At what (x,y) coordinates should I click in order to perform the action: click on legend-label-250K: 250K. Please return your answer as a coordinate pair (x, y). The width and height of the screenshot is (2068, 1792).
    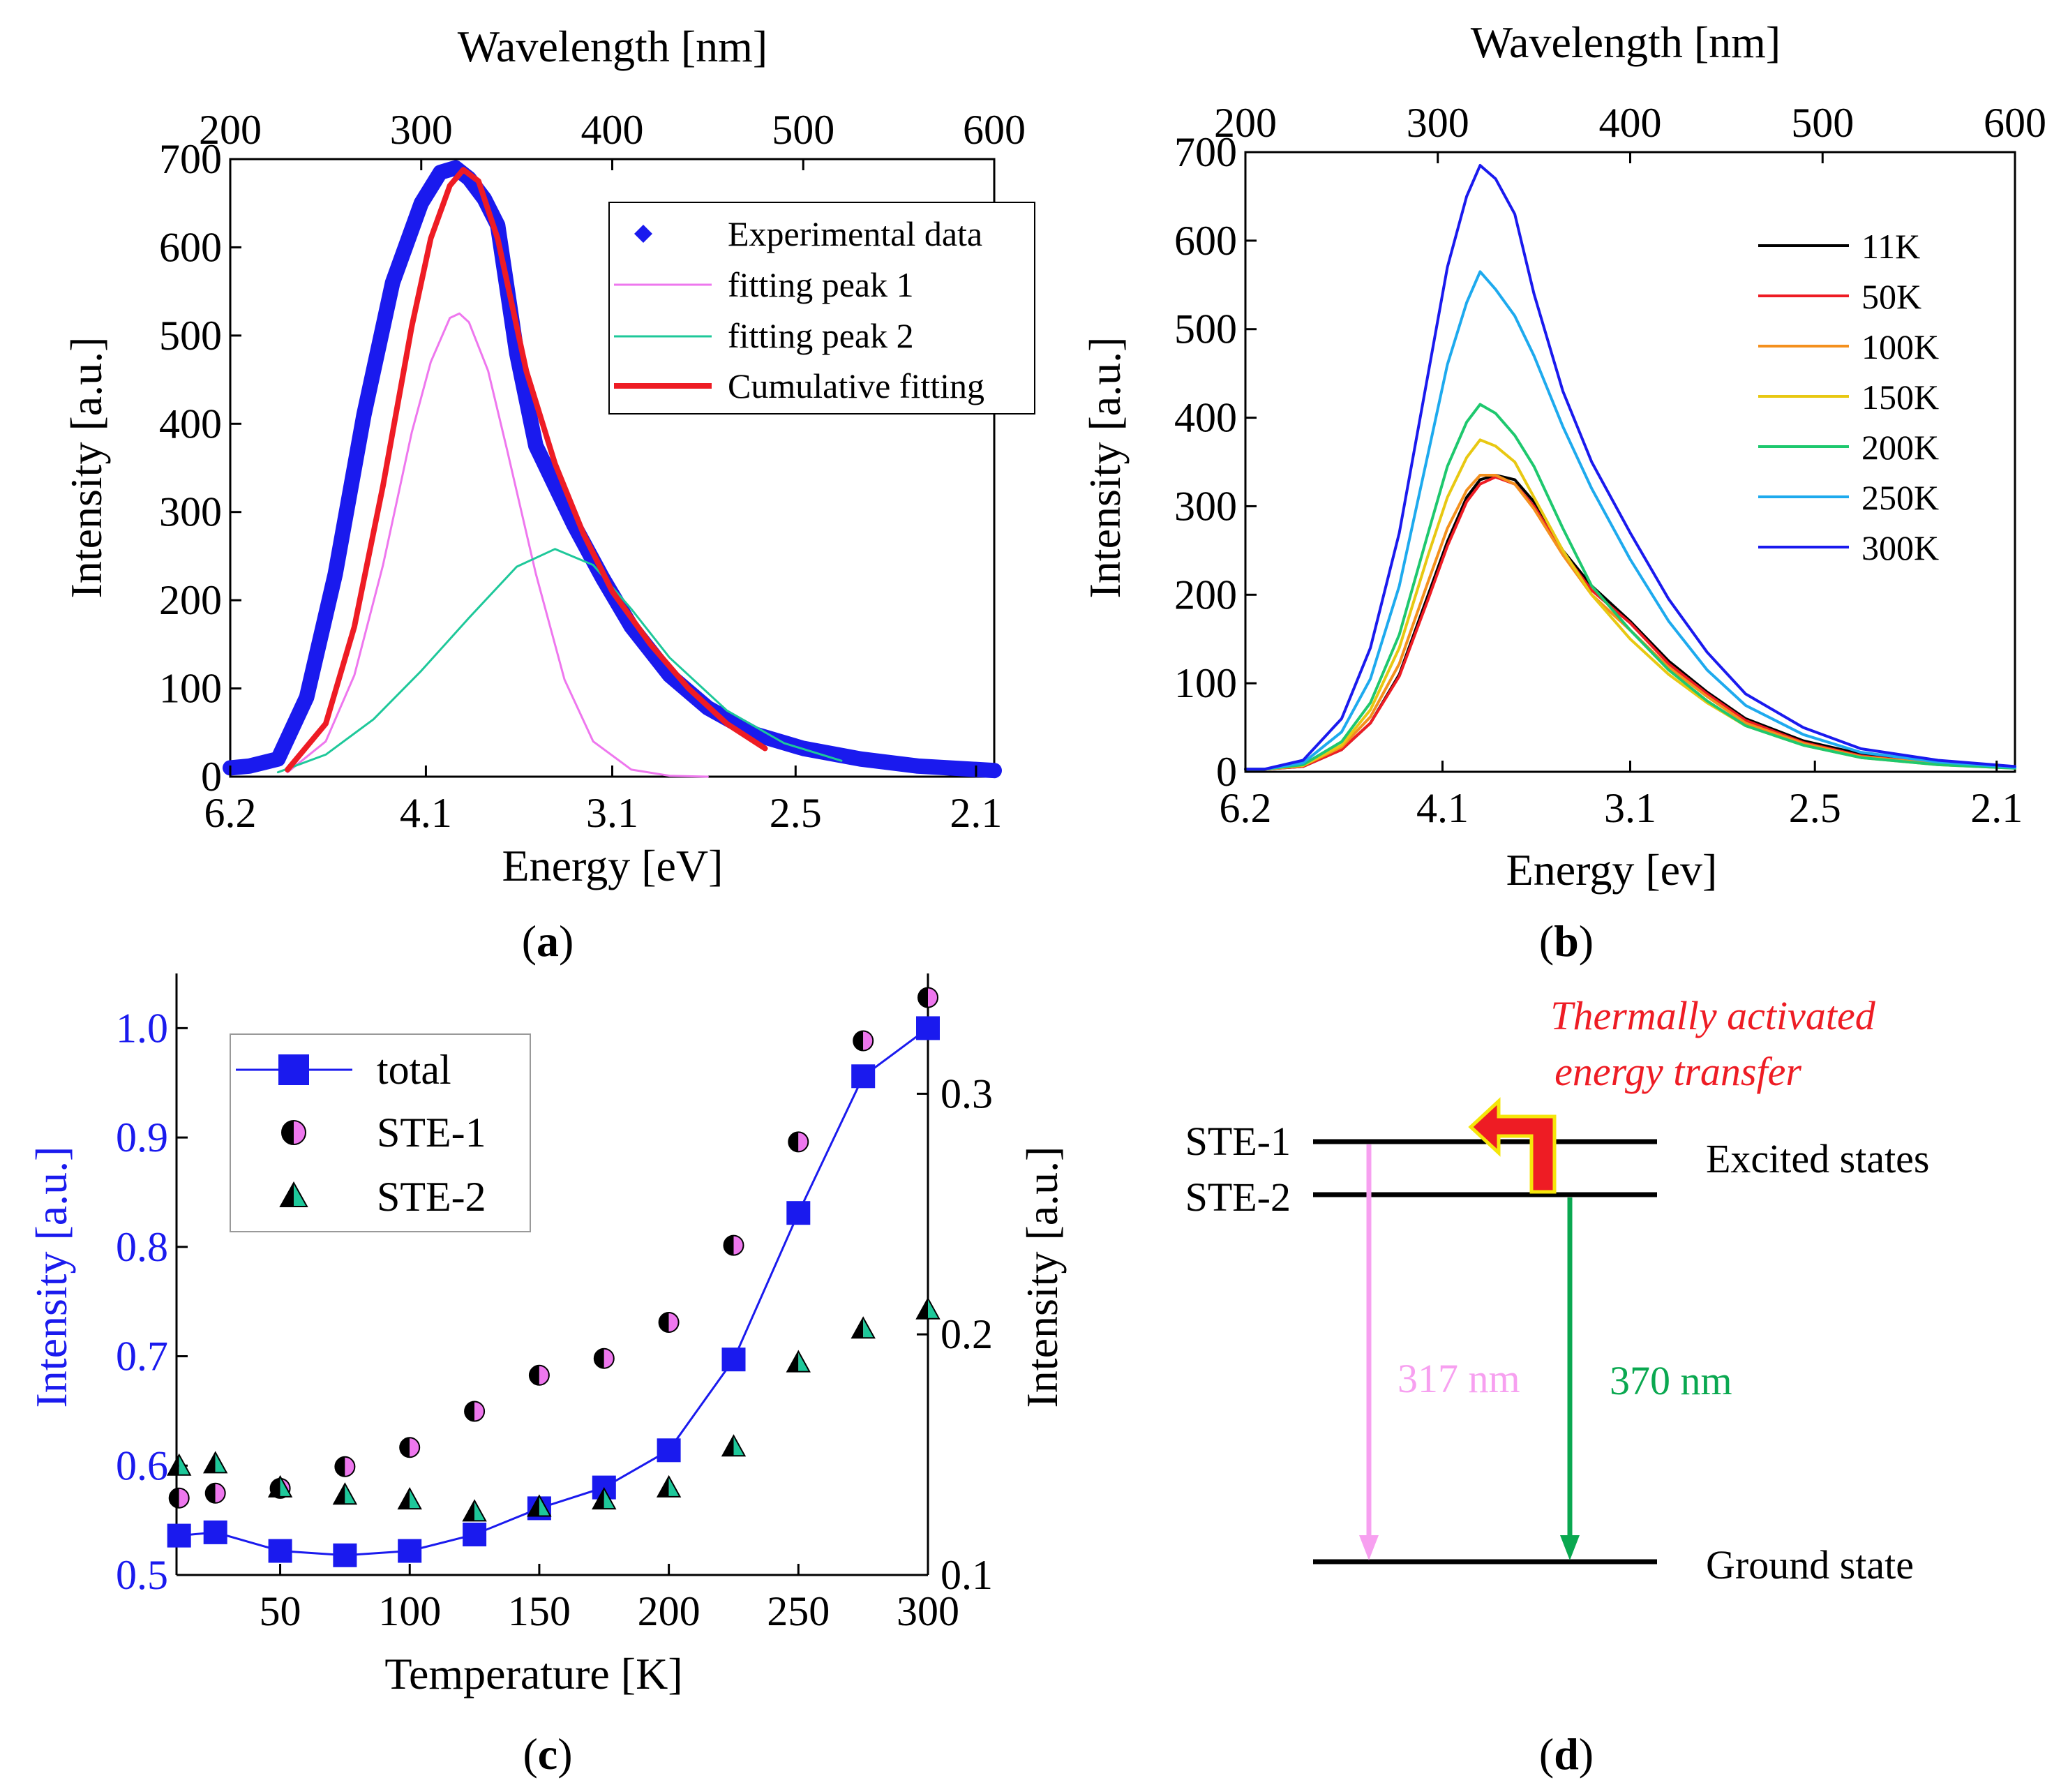
    Looking at the image, I should click on (1900, 497).